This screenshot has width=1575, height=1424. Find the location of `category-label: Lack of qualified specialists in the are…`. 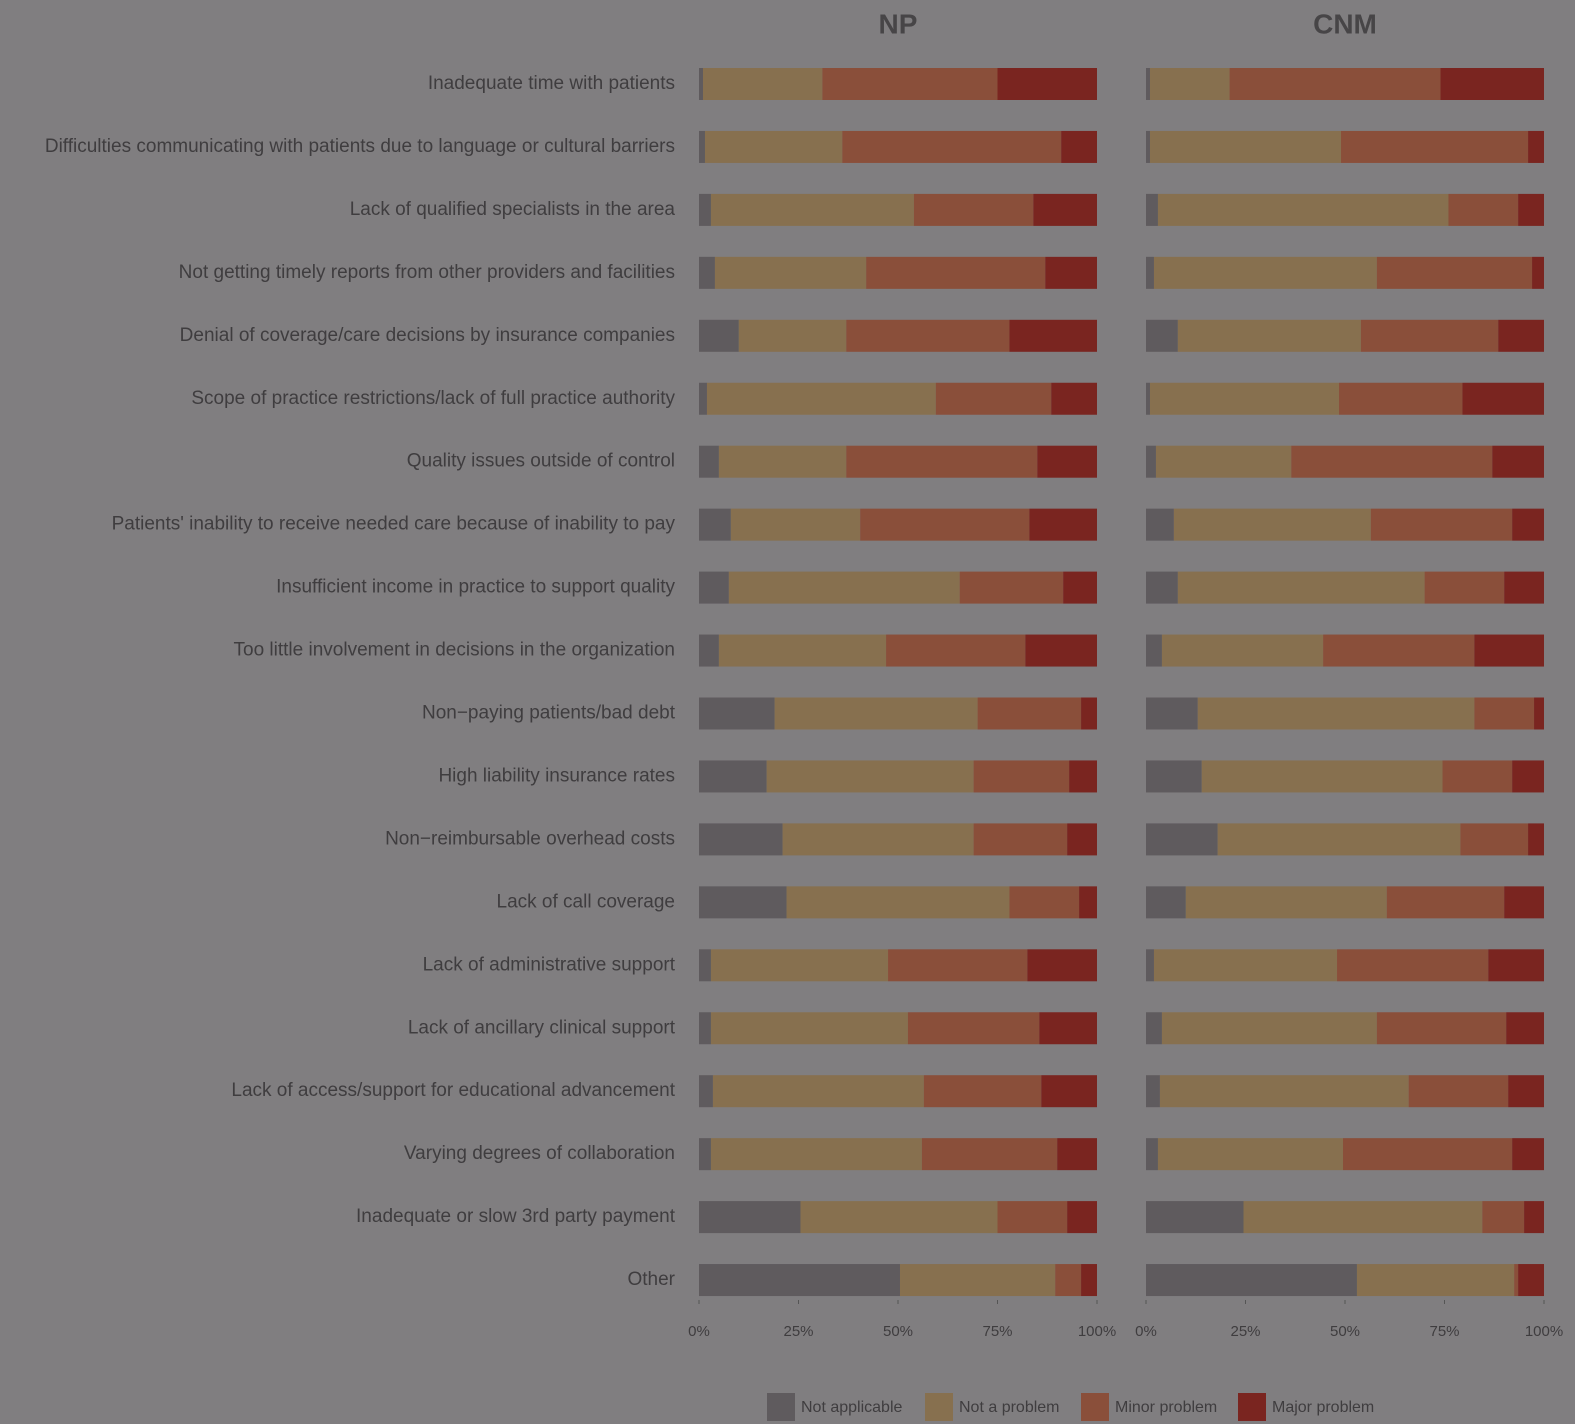

category-label: Lack of qualified specialists in the are… is located at coordinates (513, 209).